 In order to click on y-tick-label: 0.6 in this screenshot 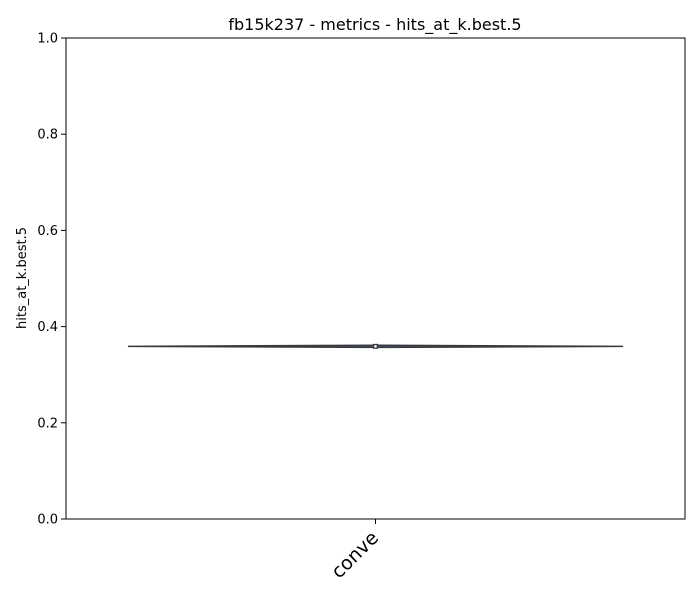, I will do `click(47, 231)`.